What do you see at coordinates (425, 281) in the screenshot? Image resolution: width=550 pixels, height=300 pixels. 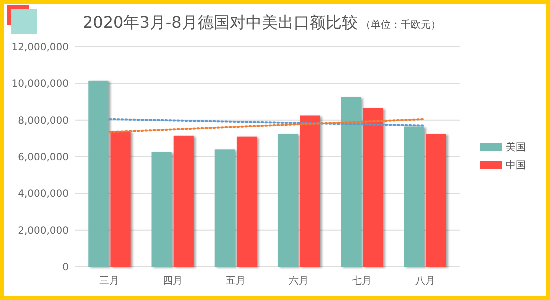 I see `x-tick-label: 八月` at bounding box center [425, 281].